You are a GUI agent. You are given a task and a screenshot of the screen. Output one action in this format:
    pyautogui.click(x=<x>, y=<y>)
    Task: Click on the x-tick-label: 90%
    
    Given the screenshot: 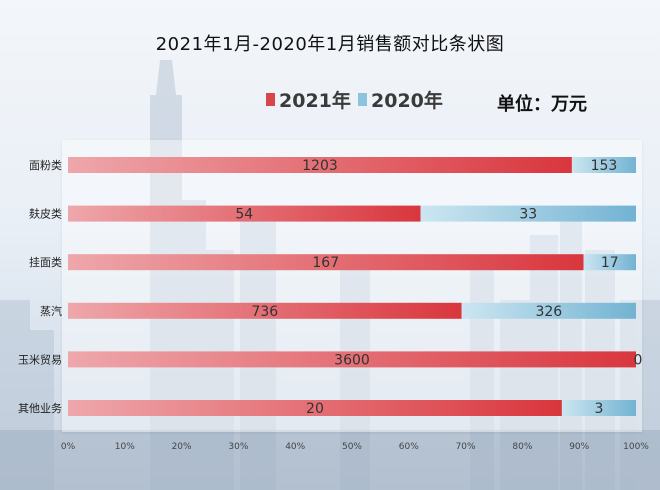 What is the action you would take?
    pyautogui.click(x=579, y=447)
    